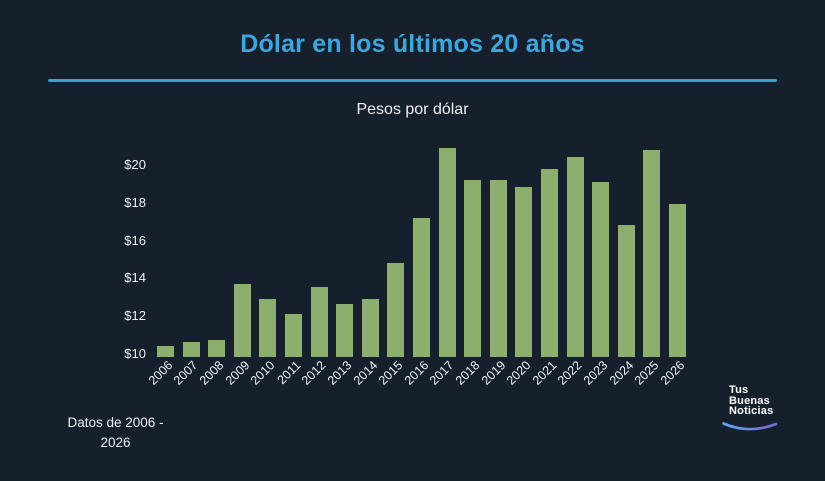 This screenshot has height=481, width=825. I want to click on source-note-line2: 2026, so click(115, 442).